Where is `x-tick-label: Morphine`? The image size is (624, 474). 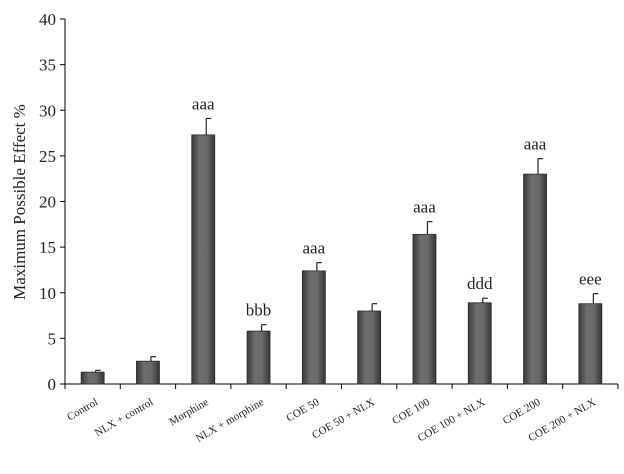
x-tick-label: Morphine is located at coordinates (189, 412).